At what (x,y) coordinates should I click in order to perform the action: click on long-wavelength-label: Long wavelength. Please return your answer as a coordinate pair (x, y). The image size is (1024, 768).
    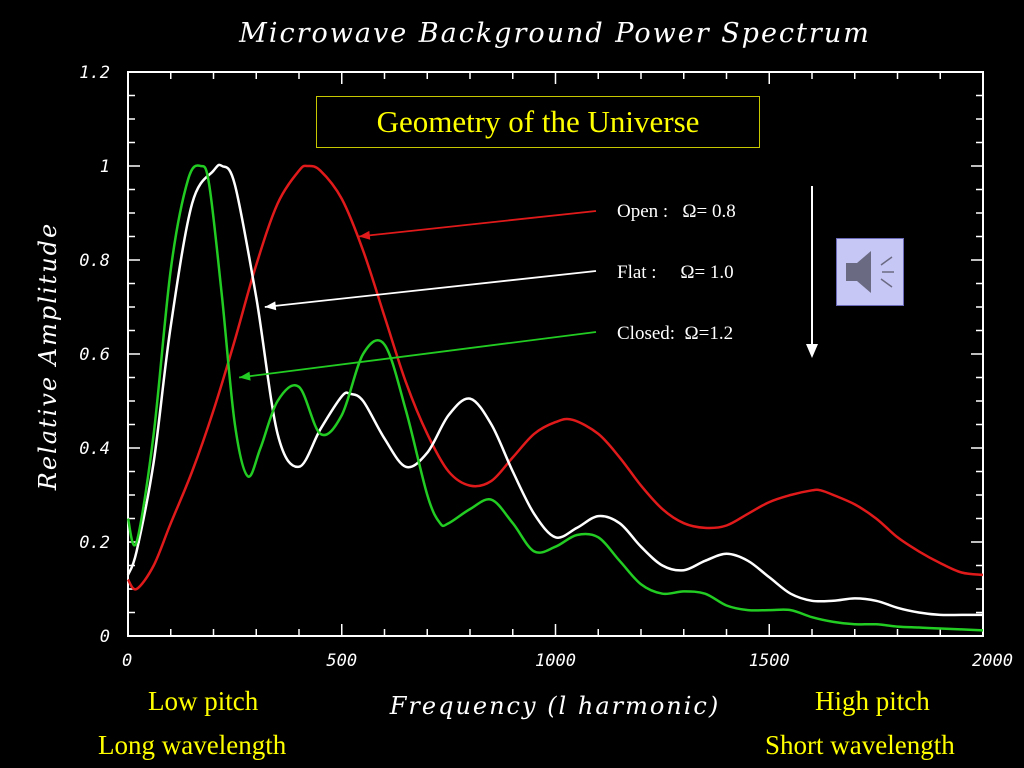
    Looking at the image, I should click on (192, 745).